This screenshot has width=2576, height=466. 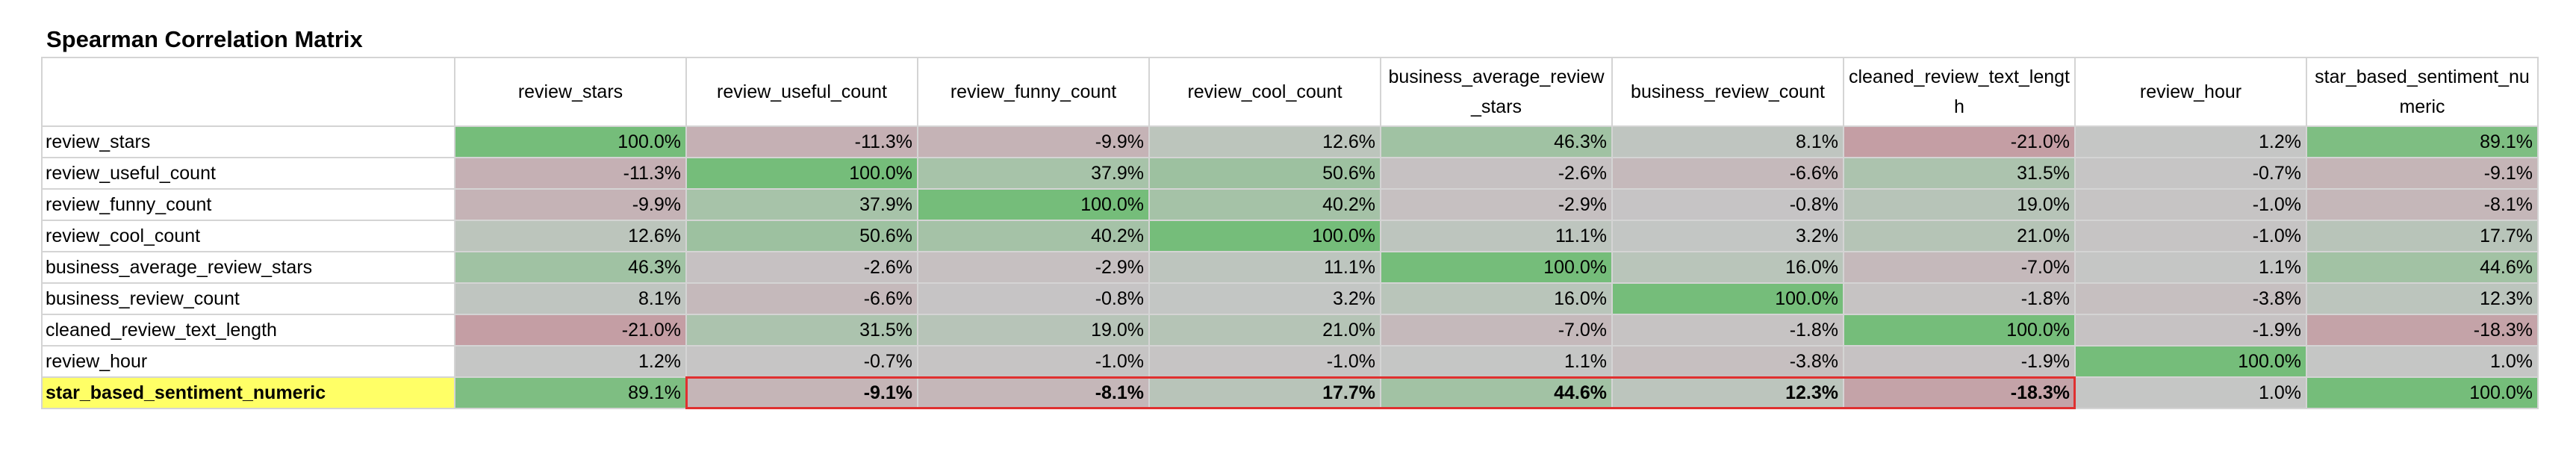 What do you see at coordinates (248, 236) in the screenshot?
I see `row-label: review_cool_count` at bounding box center [248, 236].